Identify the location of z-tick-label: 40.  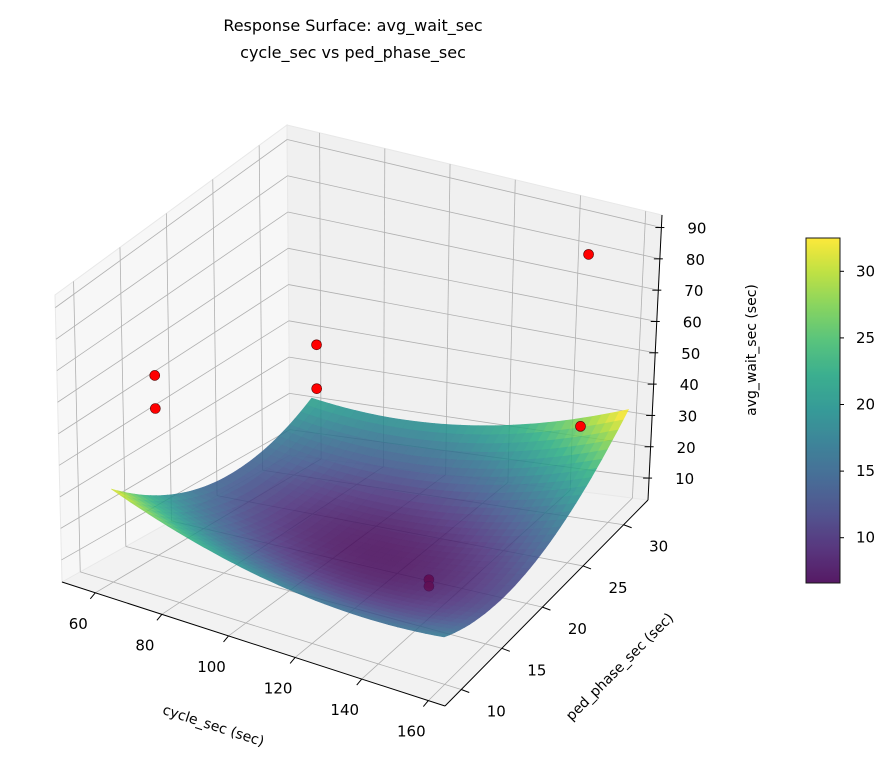
(689, 385).